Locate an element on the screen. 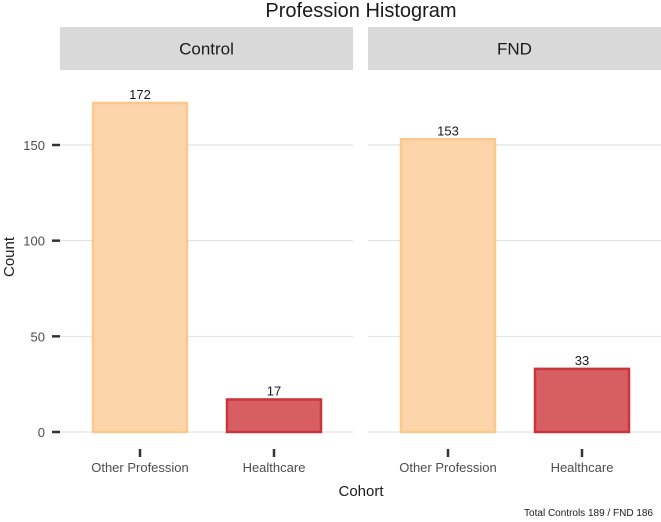 The height and width of the screenshot is (522, 661). facet-strip-label: Control is located at coordinates (206, 49).